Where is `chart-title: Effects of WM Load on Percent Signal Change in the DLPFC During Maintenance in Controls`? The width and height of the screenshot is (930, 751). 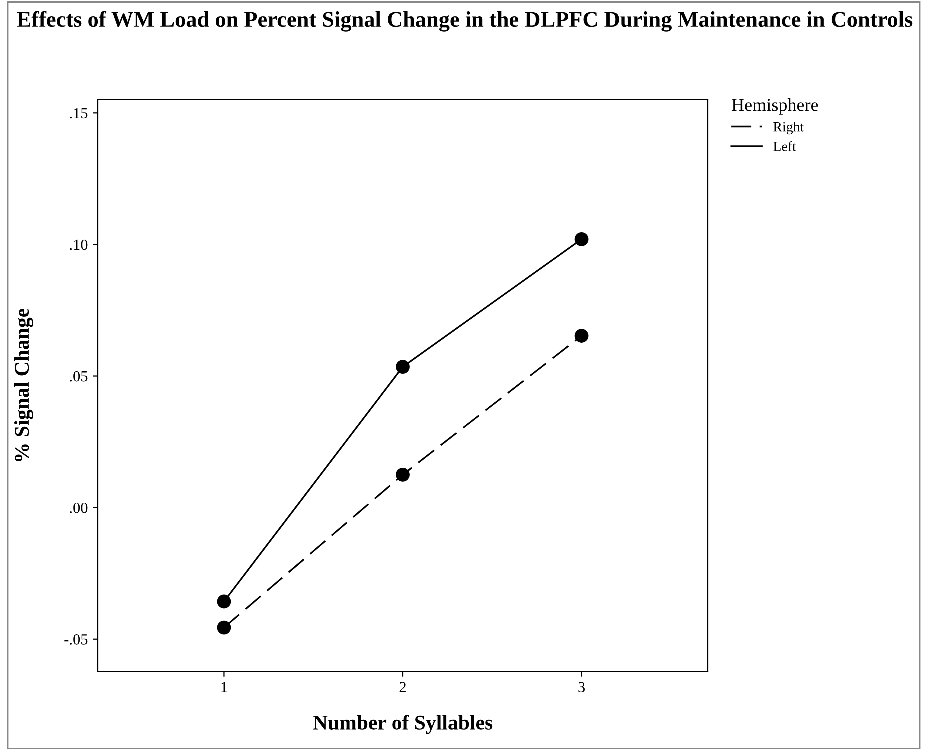
chart-title: Effects of WM Load on Percent Signal Change in the DLPFC During Maintenance in Controls is located at coordinates (465, 21).